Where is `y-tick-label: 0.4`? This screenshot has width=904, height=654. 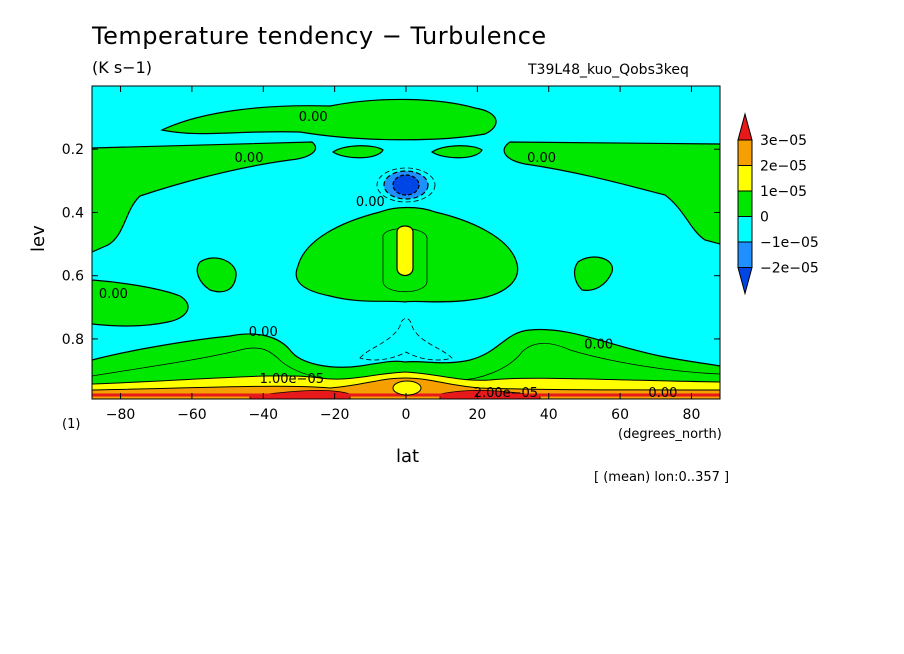
y-tick-label: 0.4 is located at coordinates (73, 213).